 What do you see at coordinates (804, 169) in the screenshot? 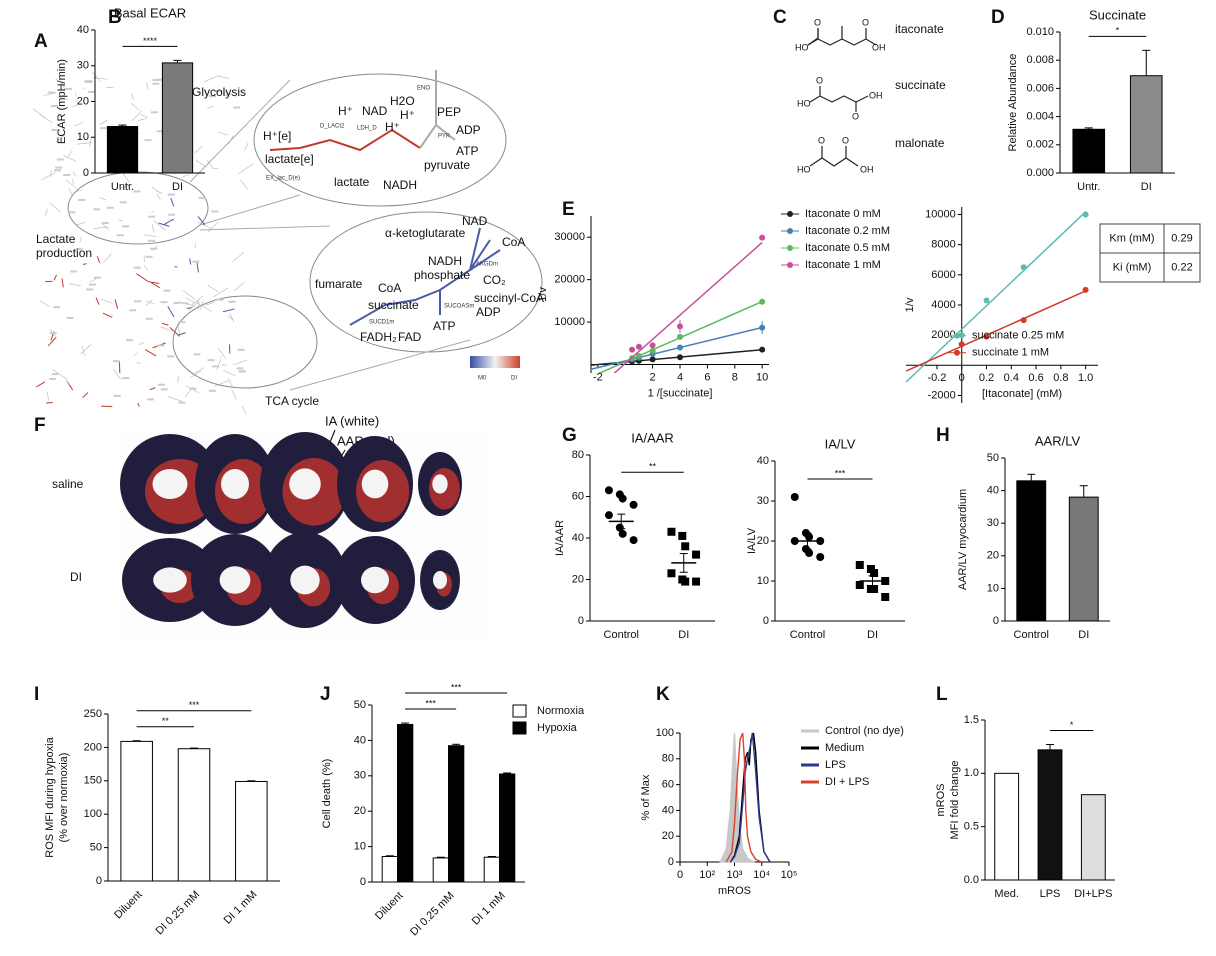
I see `atom: HO` at bounding box center [804, 169].